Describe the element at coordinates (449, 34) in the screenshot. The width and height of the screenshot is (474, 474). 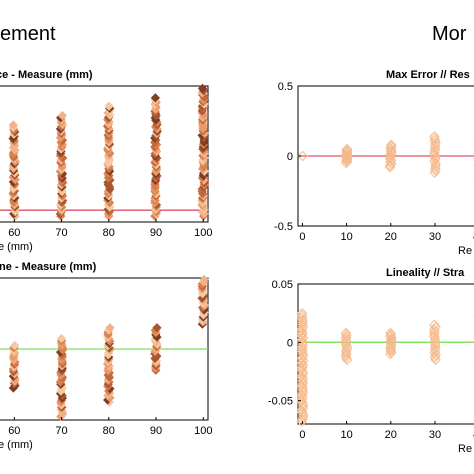
I see `right-section-title: Mor` at that location.